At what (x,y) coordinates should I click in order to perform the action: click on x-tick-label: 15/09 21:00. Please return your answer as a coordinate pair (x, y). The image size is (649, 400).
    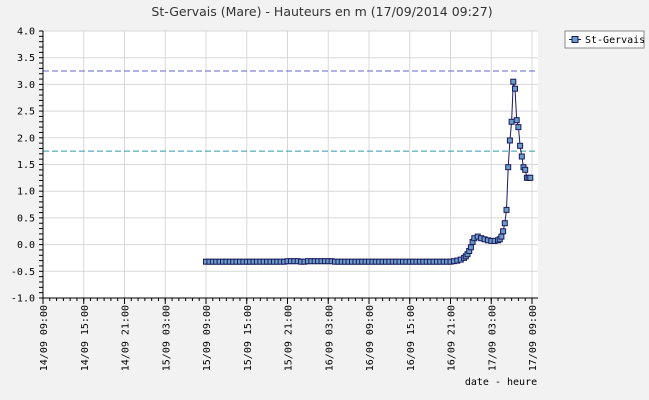
    Looking at the image, I should click on (289, 338).